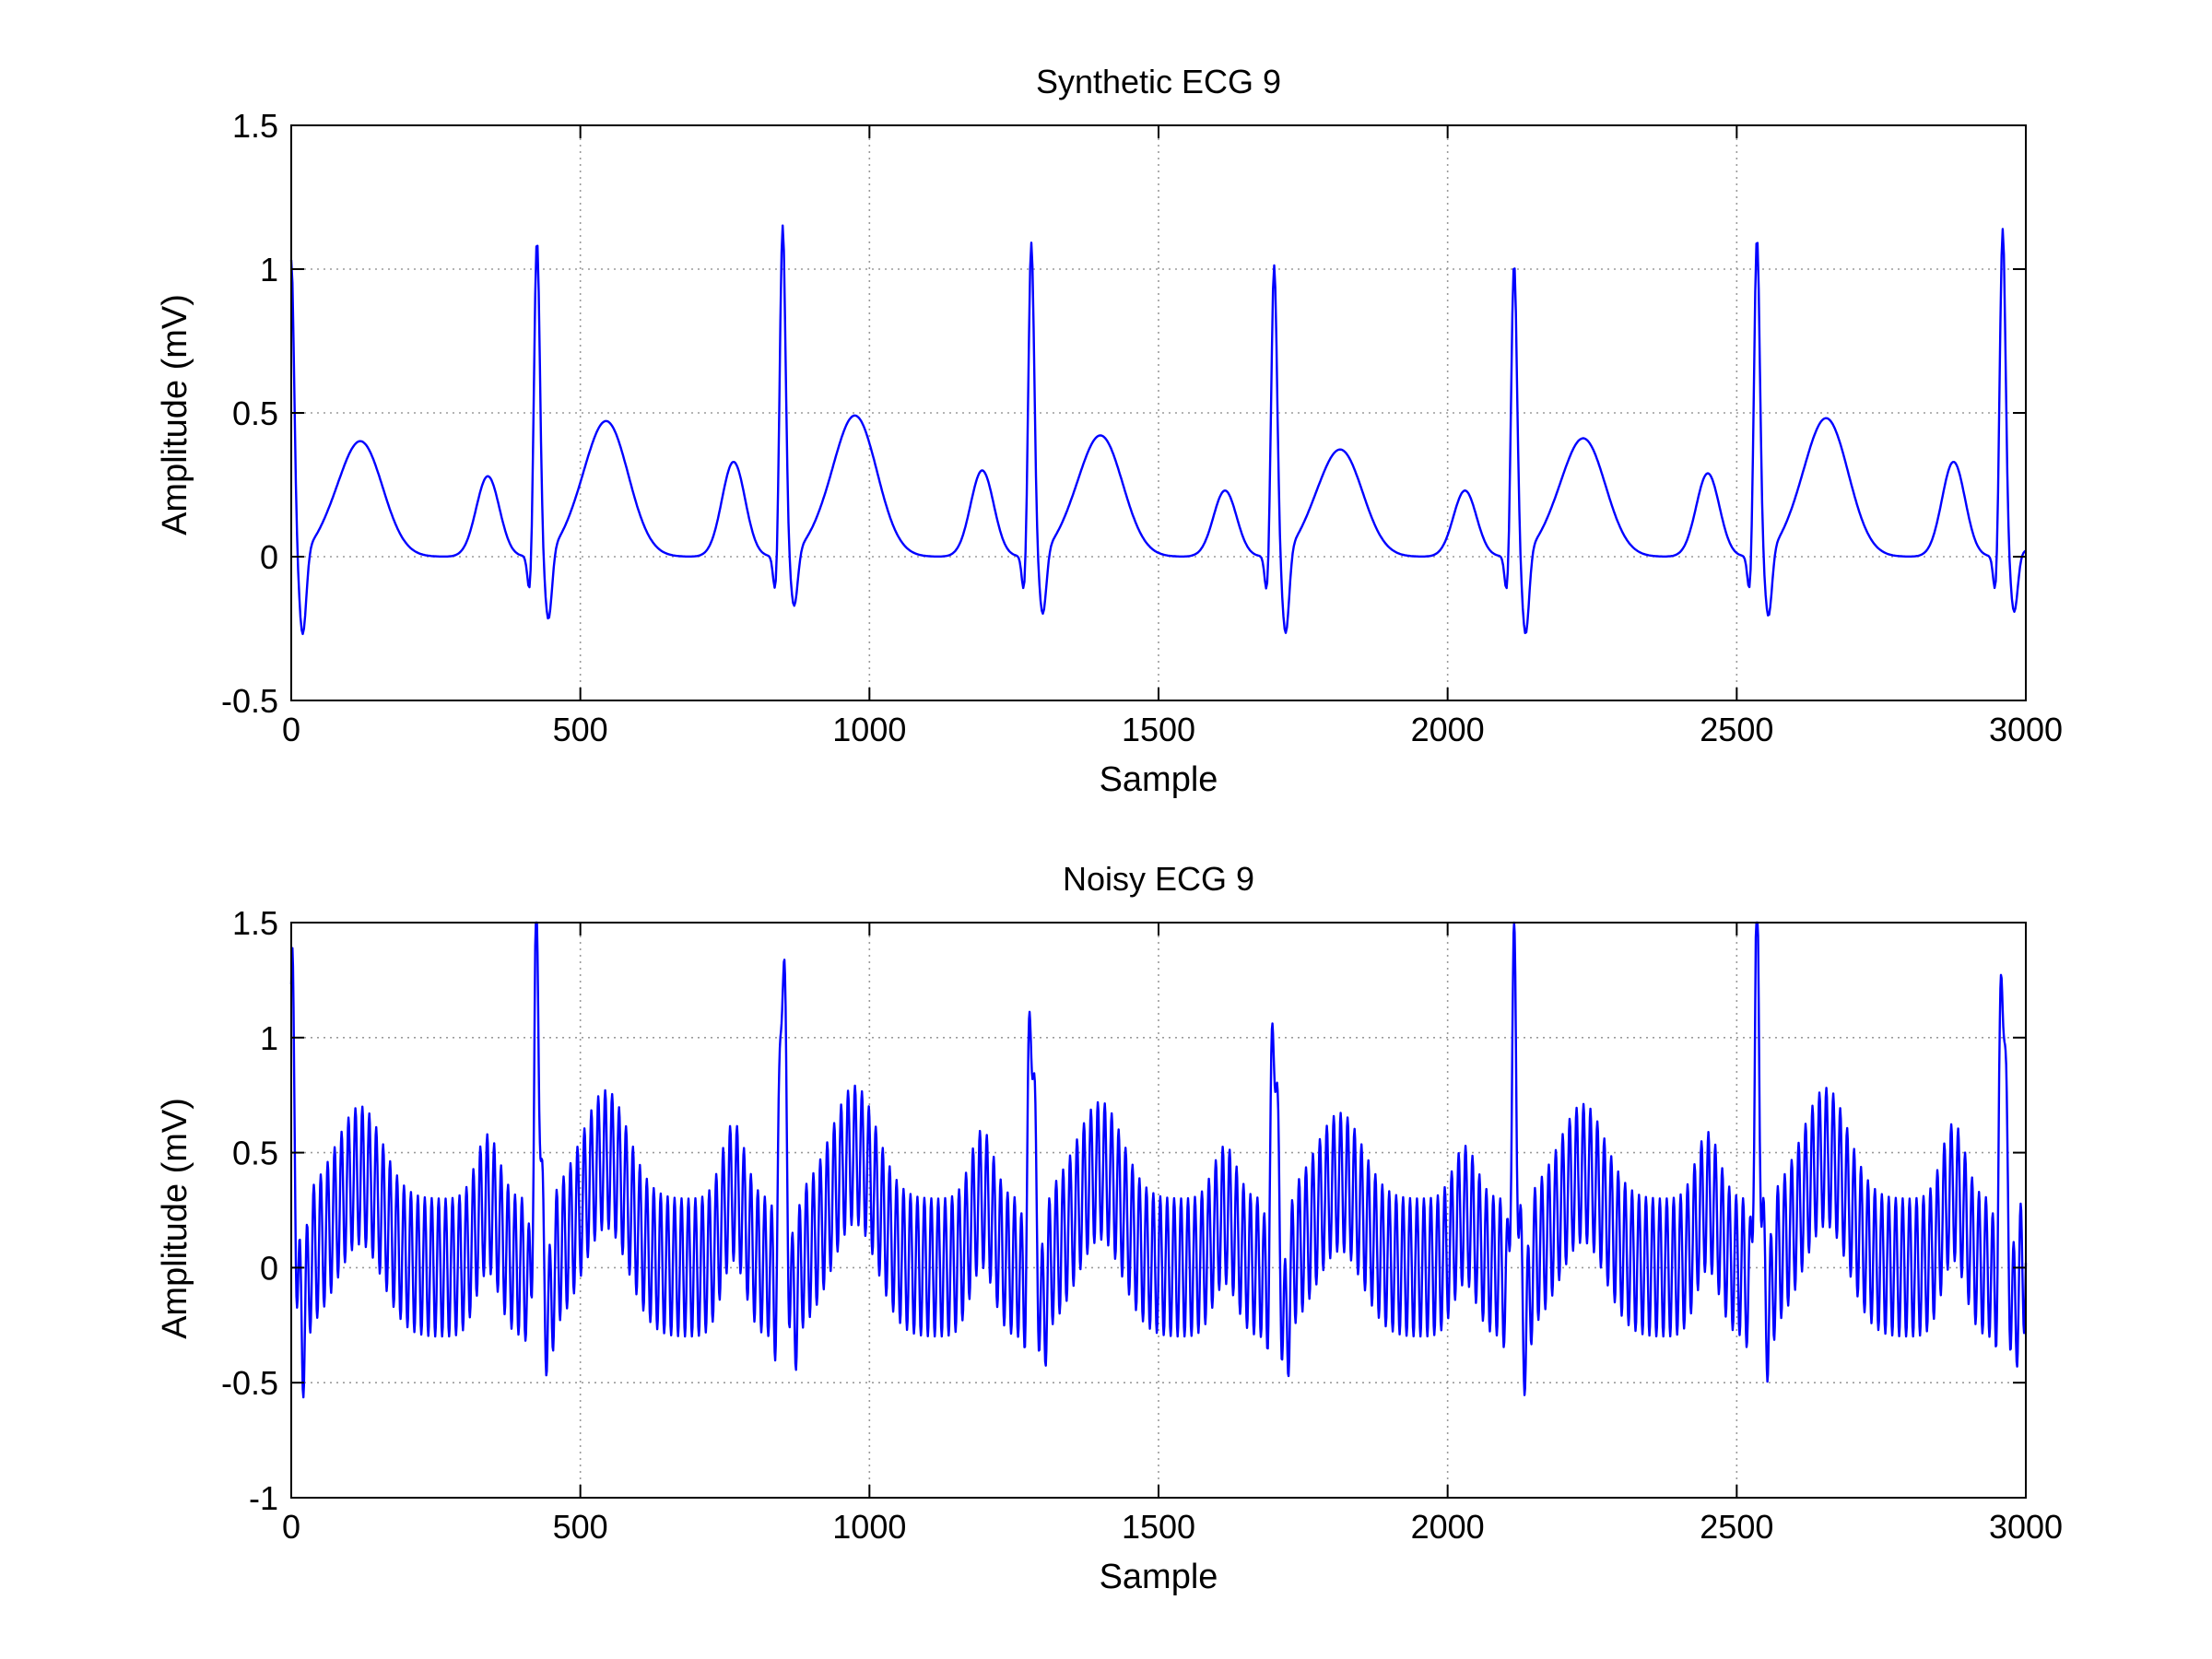 Image resolution: width=2212 pixels, height=1659 pixels. Describe the element at coordinates (1158, 879) in the screenshot. I see `chart-title: Noisy ECG 9` at that location.